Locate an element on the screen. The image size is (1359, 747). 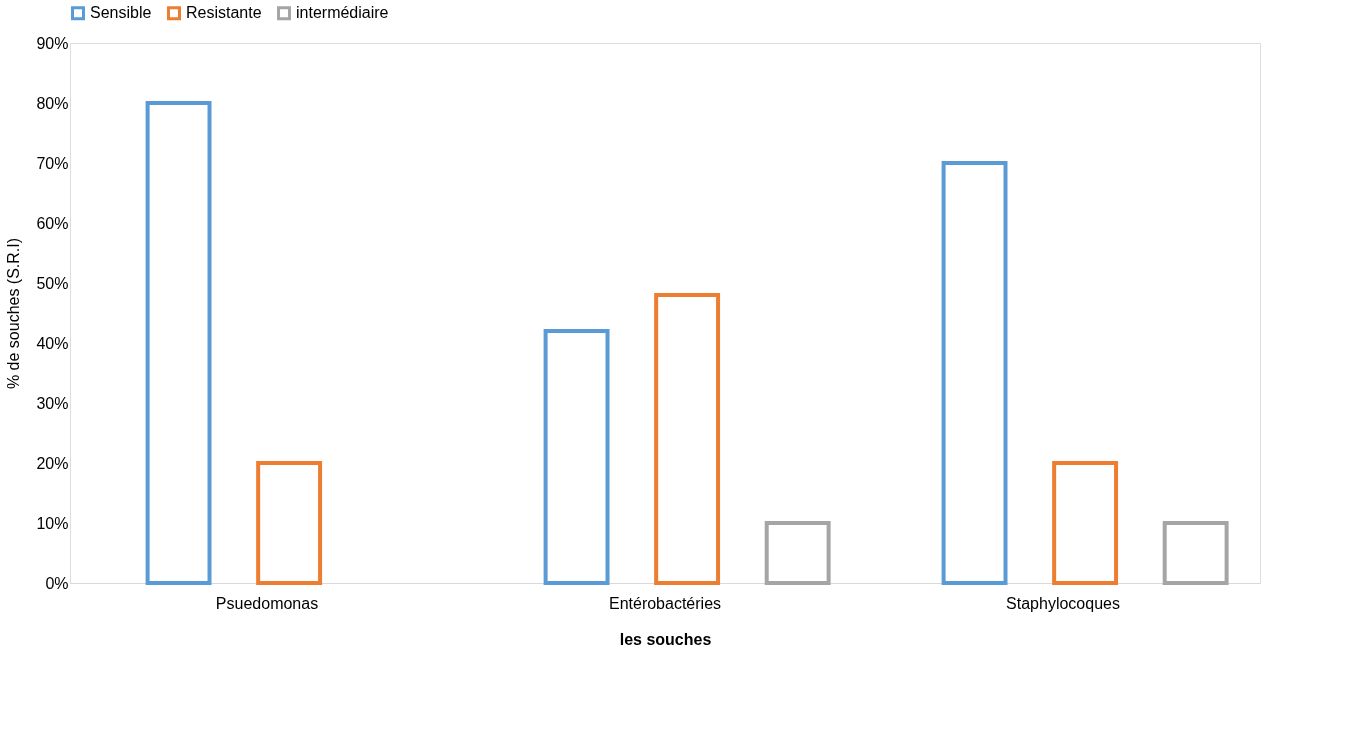
legend-label: intermédiaire is located at coordinates (342, 13).